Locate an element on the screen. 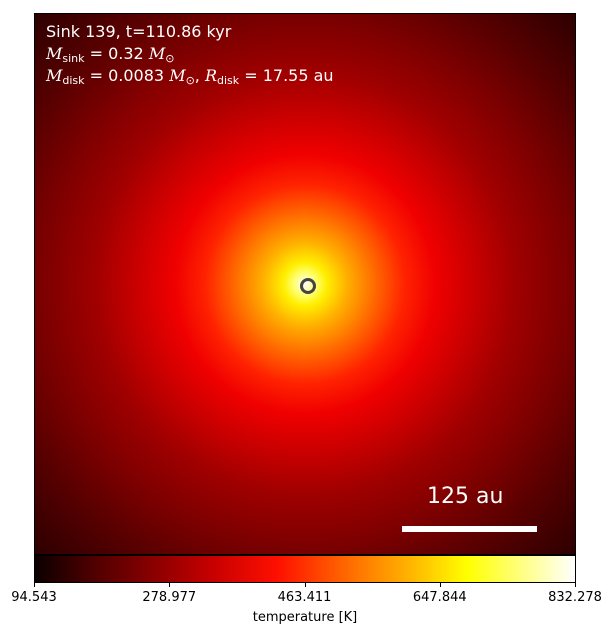 This screenshot has width=615, height=636. disk-subscript: disk is located at coordinates (73, 80).